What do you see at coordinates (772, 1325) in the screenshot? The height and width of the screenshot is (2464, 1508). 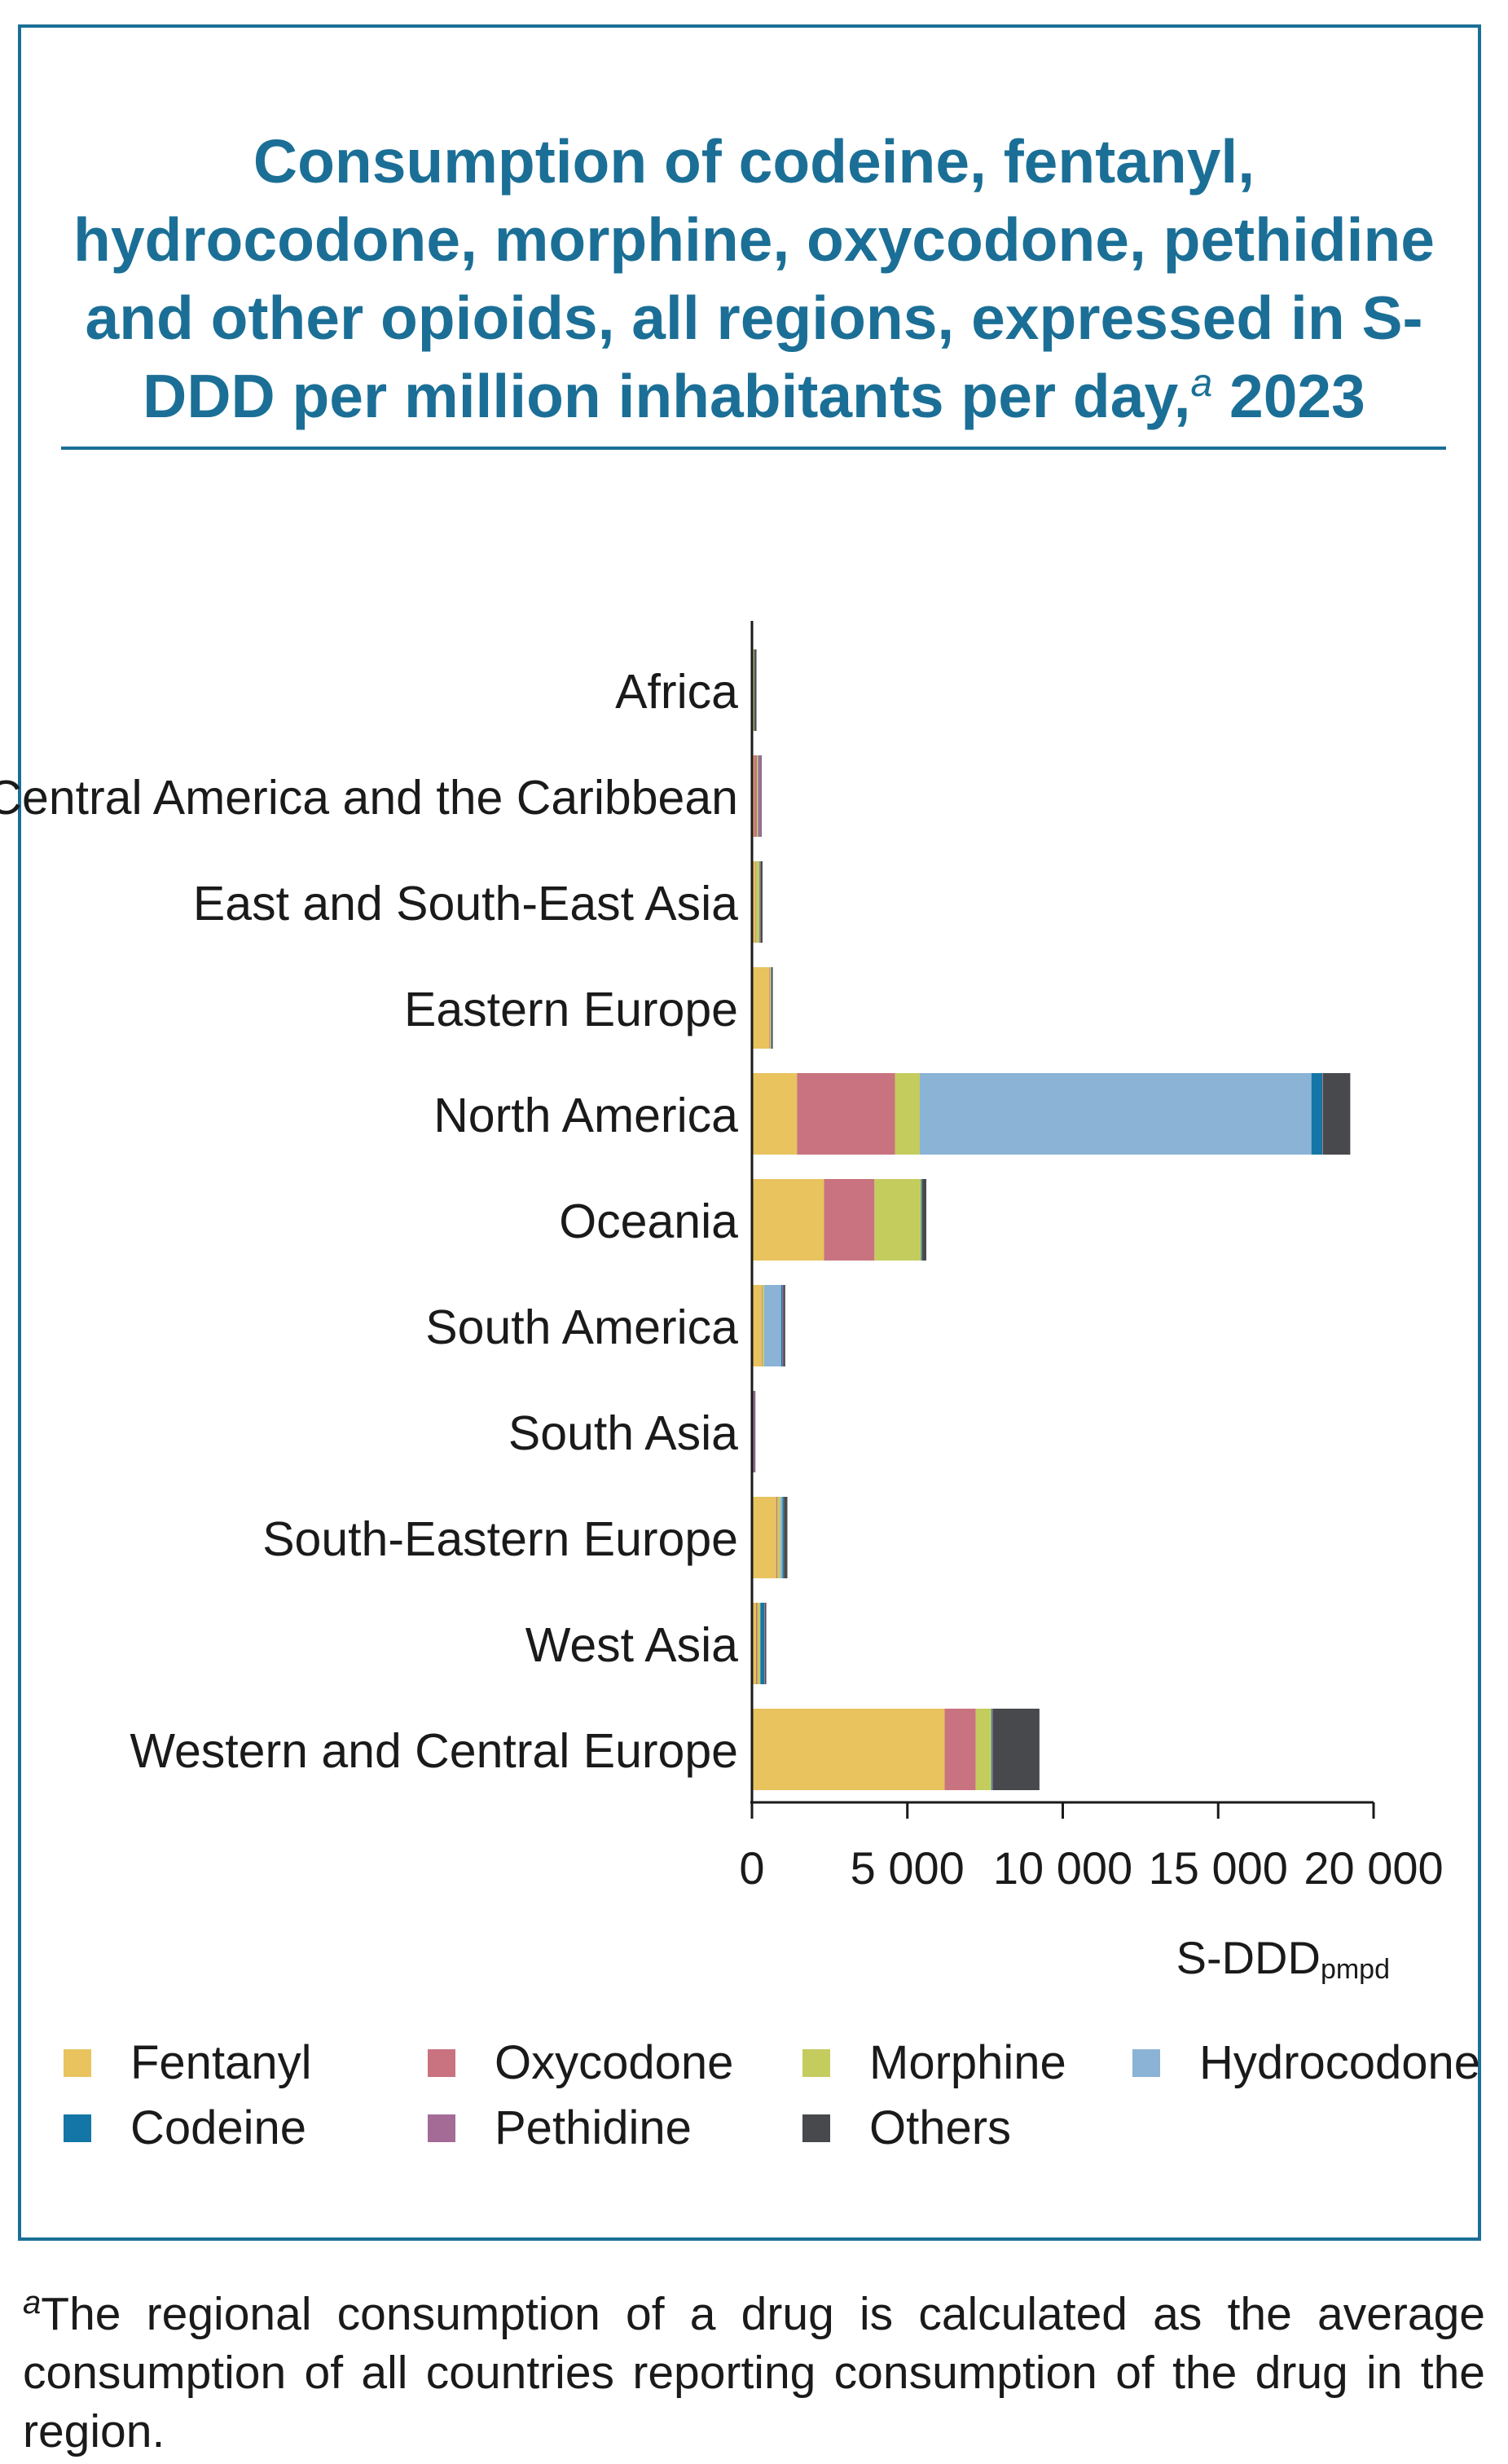 I see `bar-south-america-hydrocodone` at bounding box center [772, 1325].